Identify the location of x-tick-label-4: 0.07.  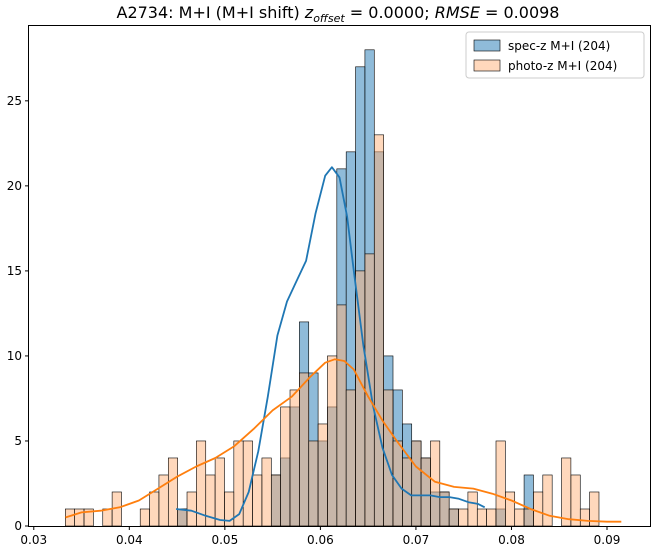
(416, 540).